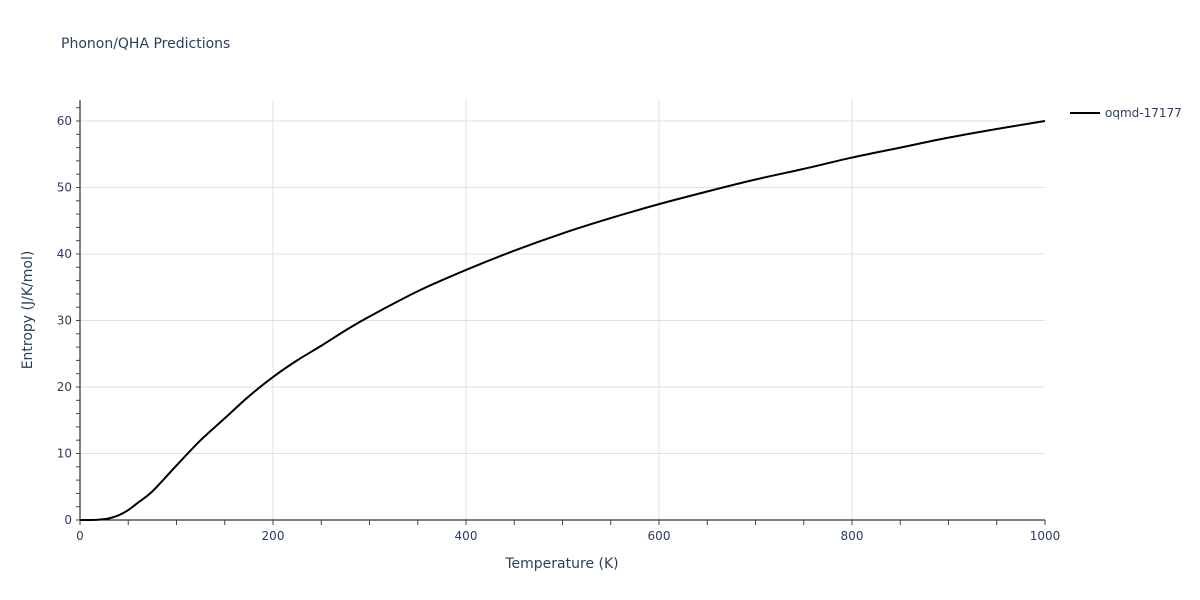  What do you see at coordinates (1143, 113) in the screenshot?
I see `legend-label: oqmd-17177` at bounding box center [1143, 113].